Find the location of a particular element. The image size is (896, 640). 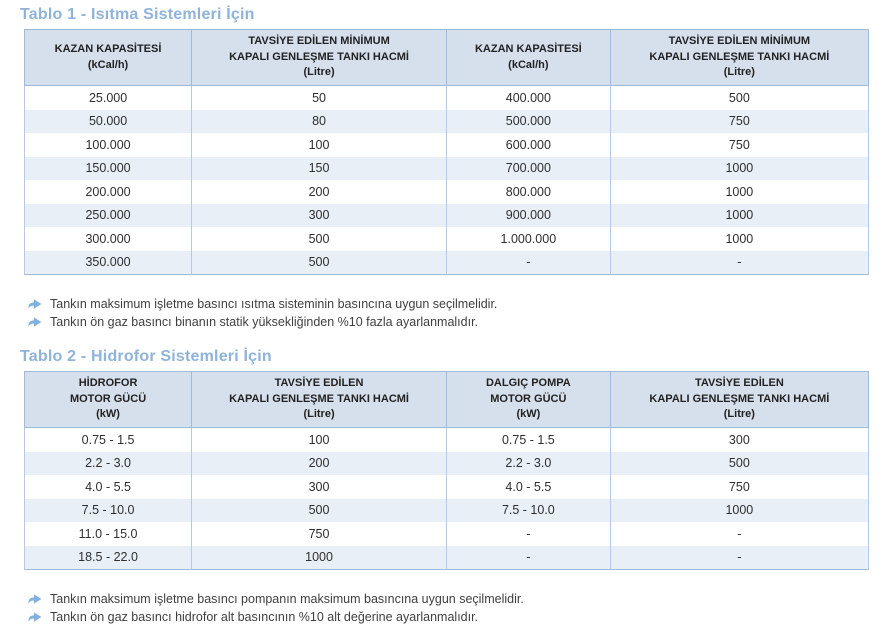

table-cell: 200.000 is located at coordinates (108, 192).